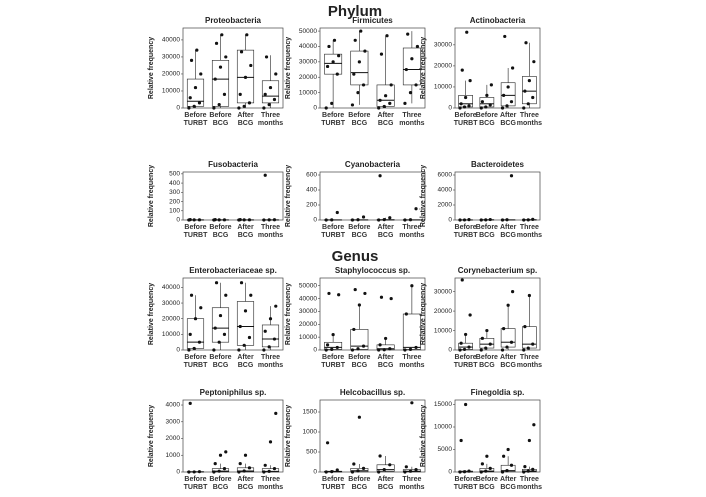  I want to click on y-tick-label: 10000, so click(171, 91).